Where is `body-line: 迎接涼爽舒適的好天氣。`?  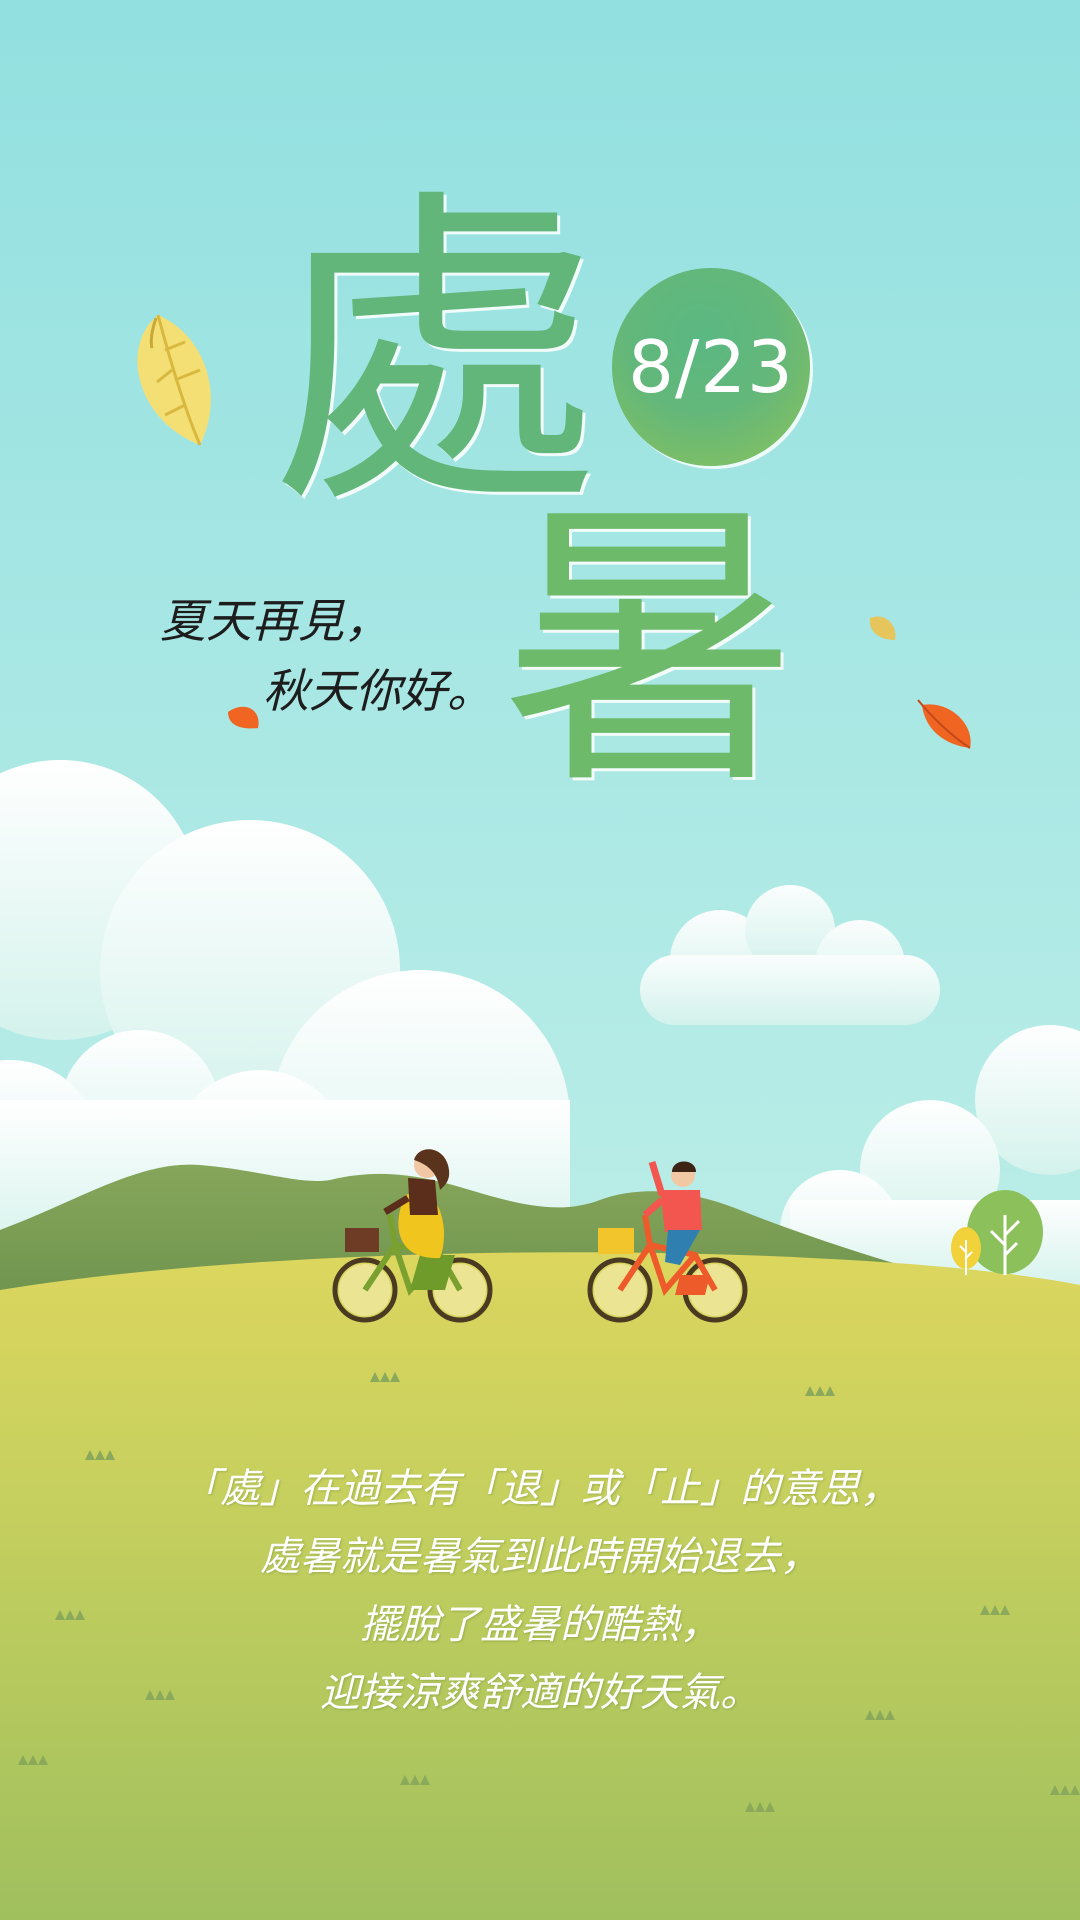 body-line: 迎接涼爽舒適的好天氣。 is located at coordinates (540, 1693).